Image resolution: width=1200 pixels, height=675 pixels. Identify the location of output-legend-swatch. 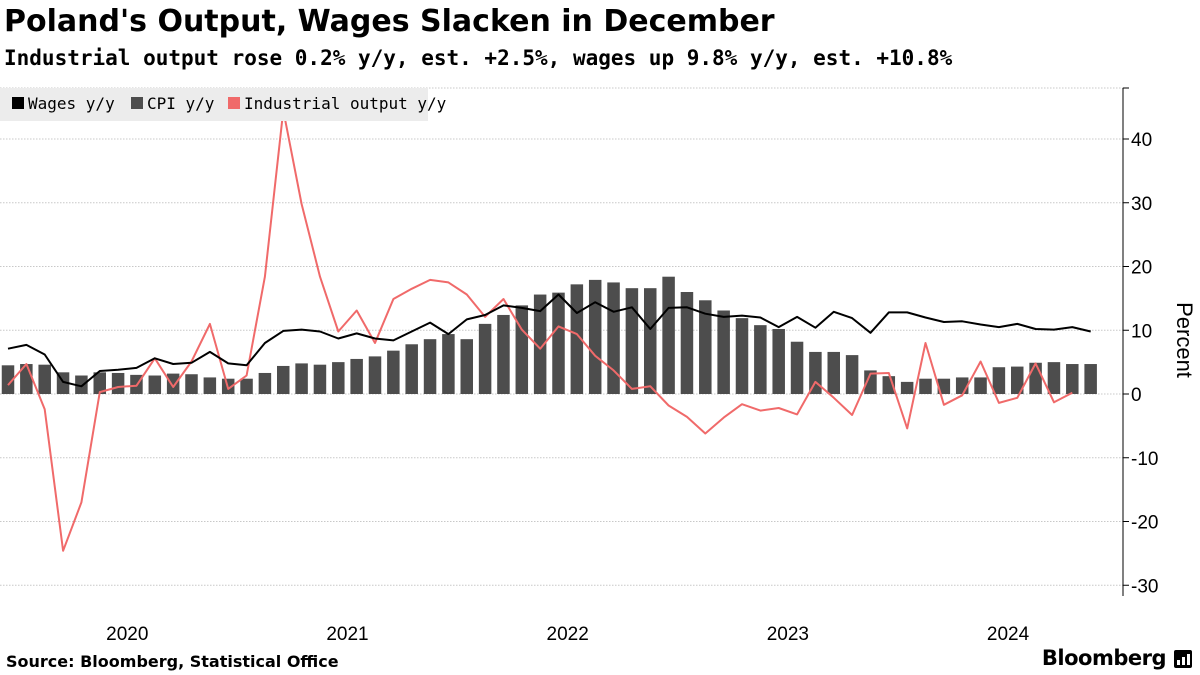
(234, 103).